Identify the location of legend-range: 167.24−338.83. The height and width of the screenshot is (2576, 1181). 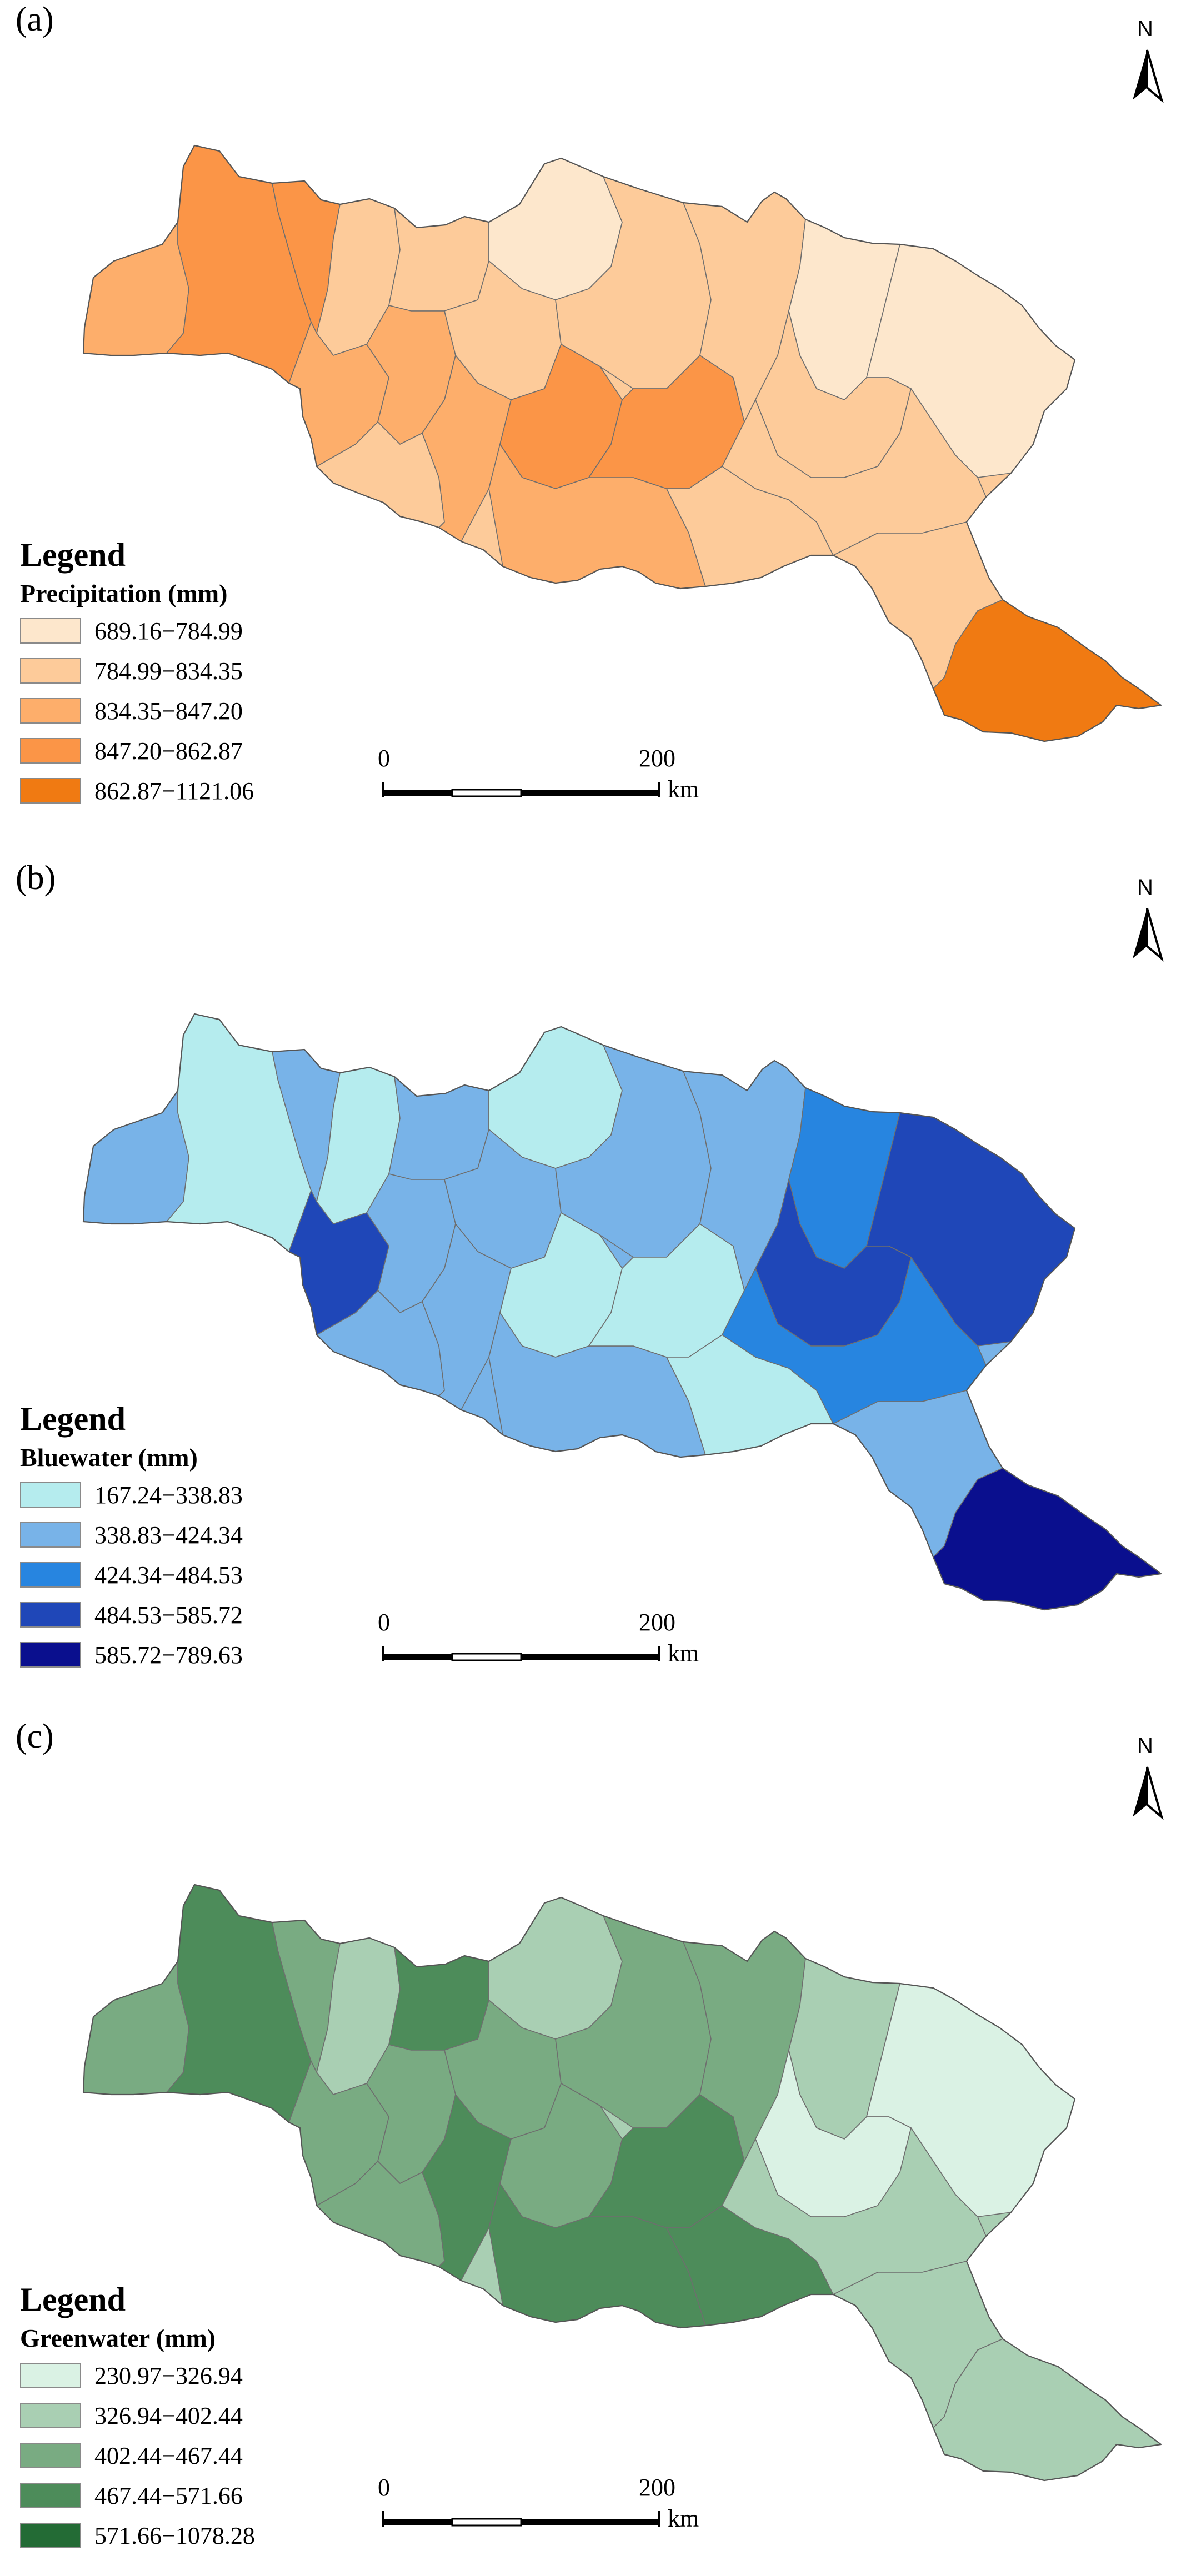
(168, 1495).